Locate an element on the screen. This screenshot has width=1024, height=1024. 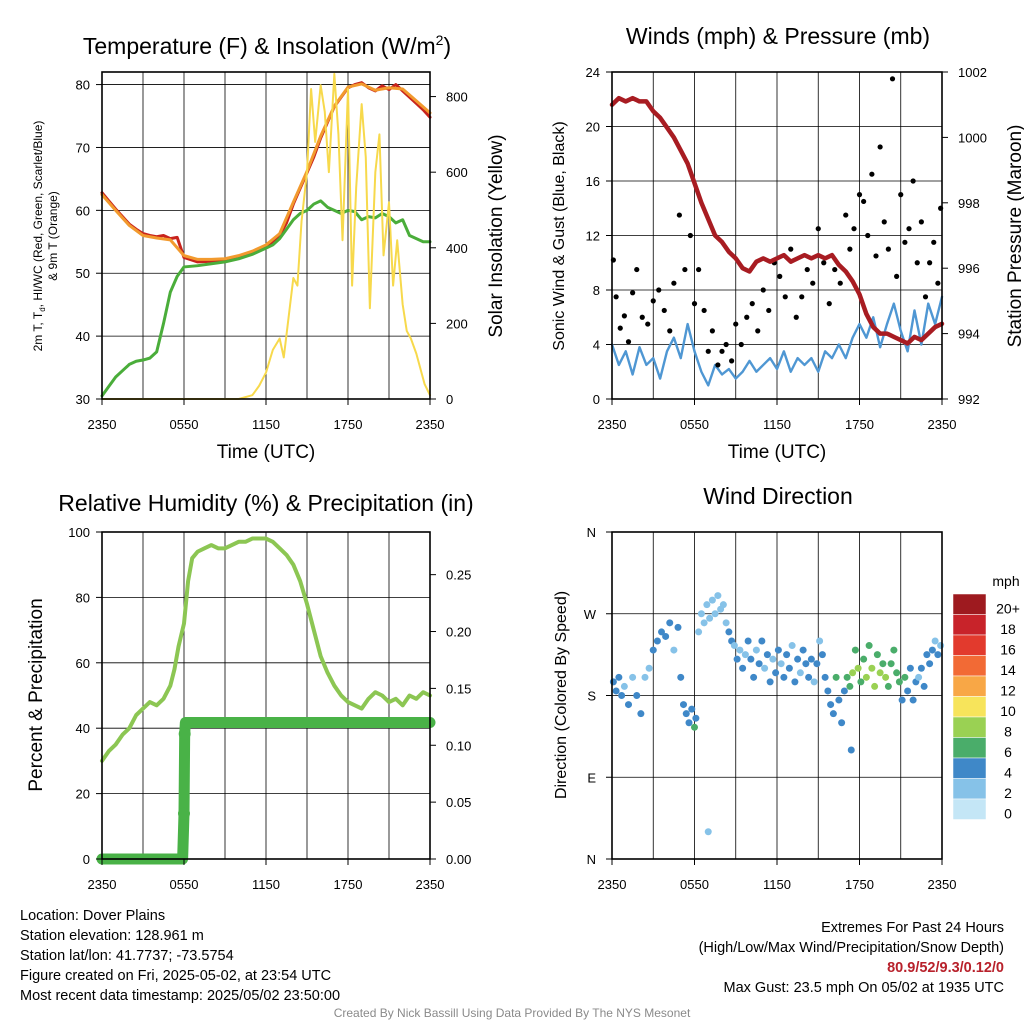
y-tick-label: 4 is located at coordinates (596, 345).